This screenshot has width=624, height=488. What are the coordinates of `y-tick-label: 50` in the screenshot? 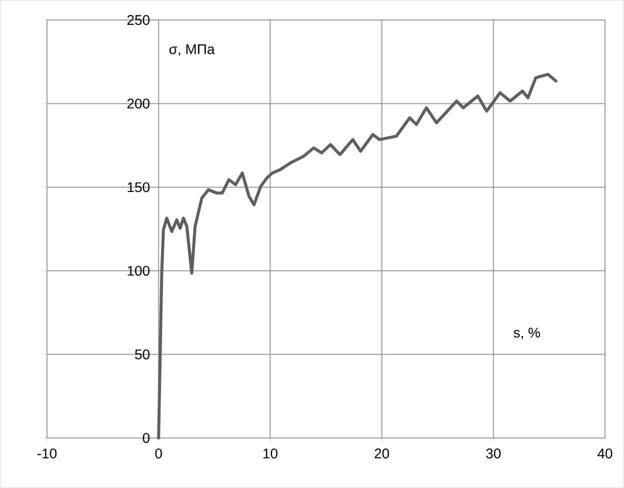 It's located at (142, 354).